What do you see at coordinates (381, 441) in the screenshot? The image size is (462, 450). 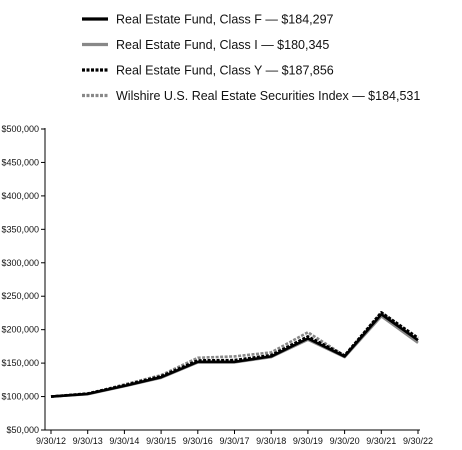 I see `x-tick-label: 9/30/21` at bounding box center [381, 441].